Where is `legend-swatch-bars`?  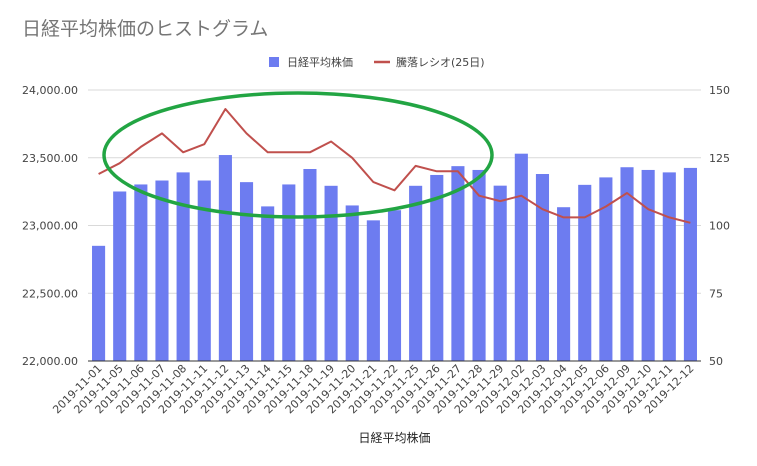
legend-swatch-bars is located at coordinates (274, 62).